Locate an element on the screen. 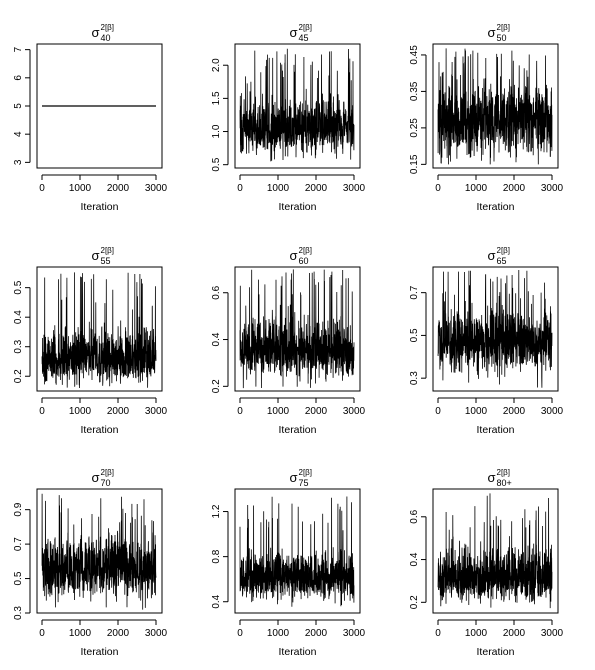  panel-title-subscript: 65 is located at coordinates (502, 261).